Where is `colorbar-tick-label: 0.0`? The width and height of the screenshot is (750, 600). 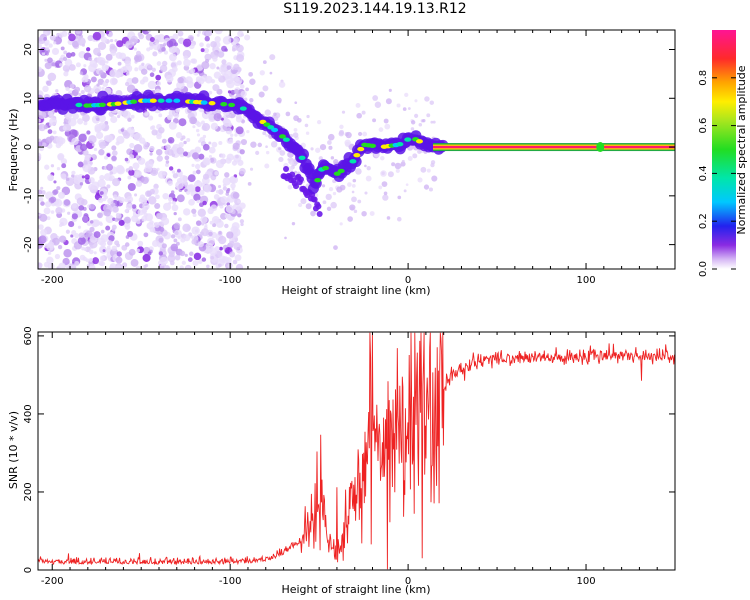 colorbar-tick-label: 0.0 is located at coordinates (703, 269).